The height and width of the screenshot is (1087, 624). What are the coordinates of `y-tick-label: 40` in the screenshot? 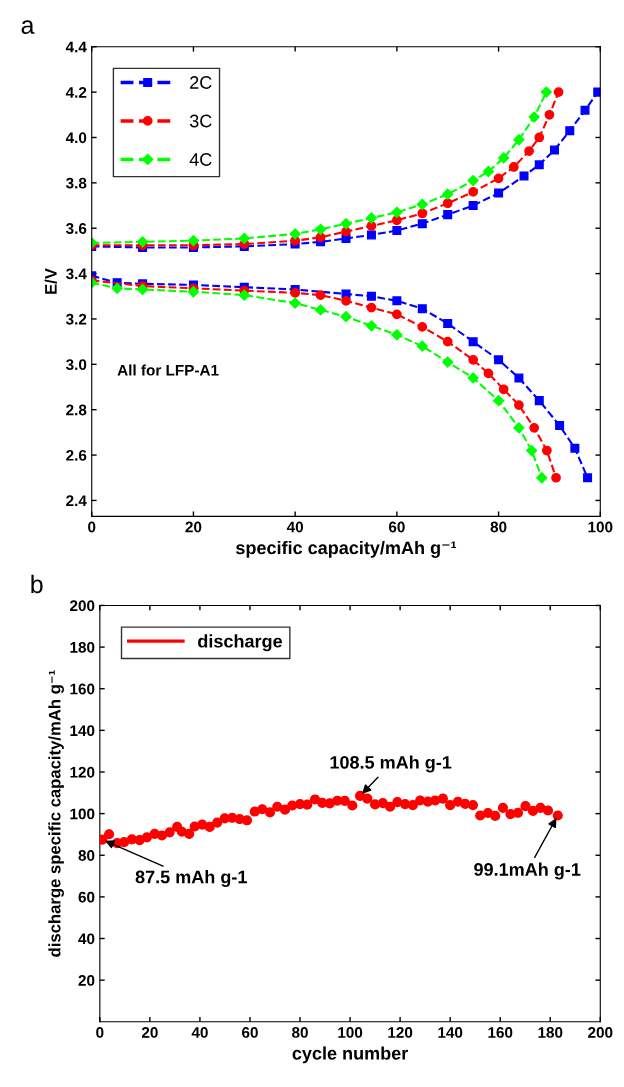 It's located at (86, 939).